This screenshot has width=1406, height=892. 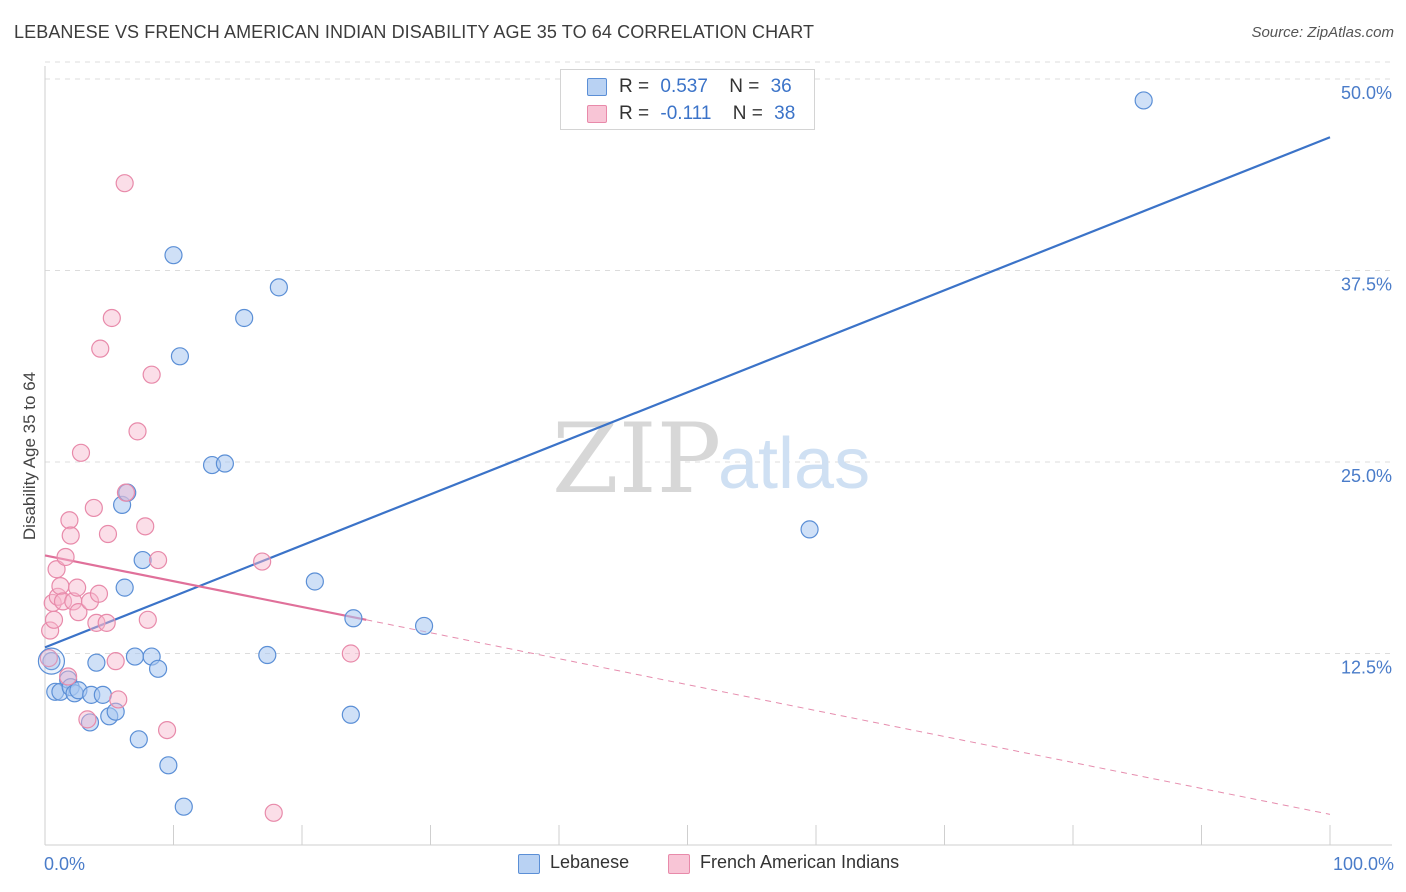 What do you see at coordinates (800, 862) in the screenshot?
I see `legend-label-french-american-indians: French American Indians` at bounding box center [800, 862].